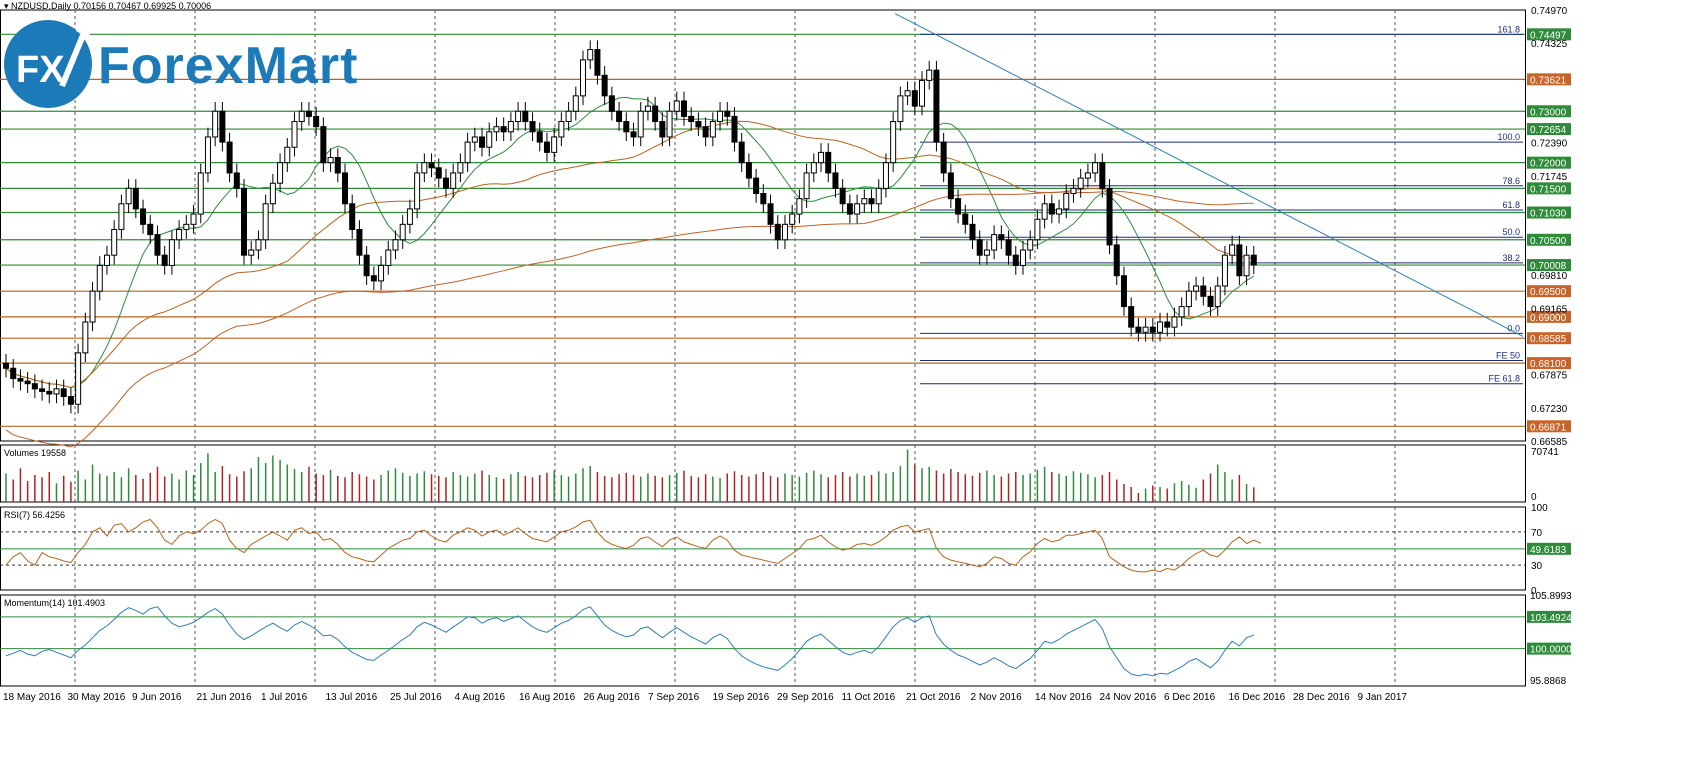 This screenshot has height=761, width=1689. What do you see at coordinates (40, 70) in the screenshot?
I see `logo-mark-text: FX` at bounding box center [40, 70].